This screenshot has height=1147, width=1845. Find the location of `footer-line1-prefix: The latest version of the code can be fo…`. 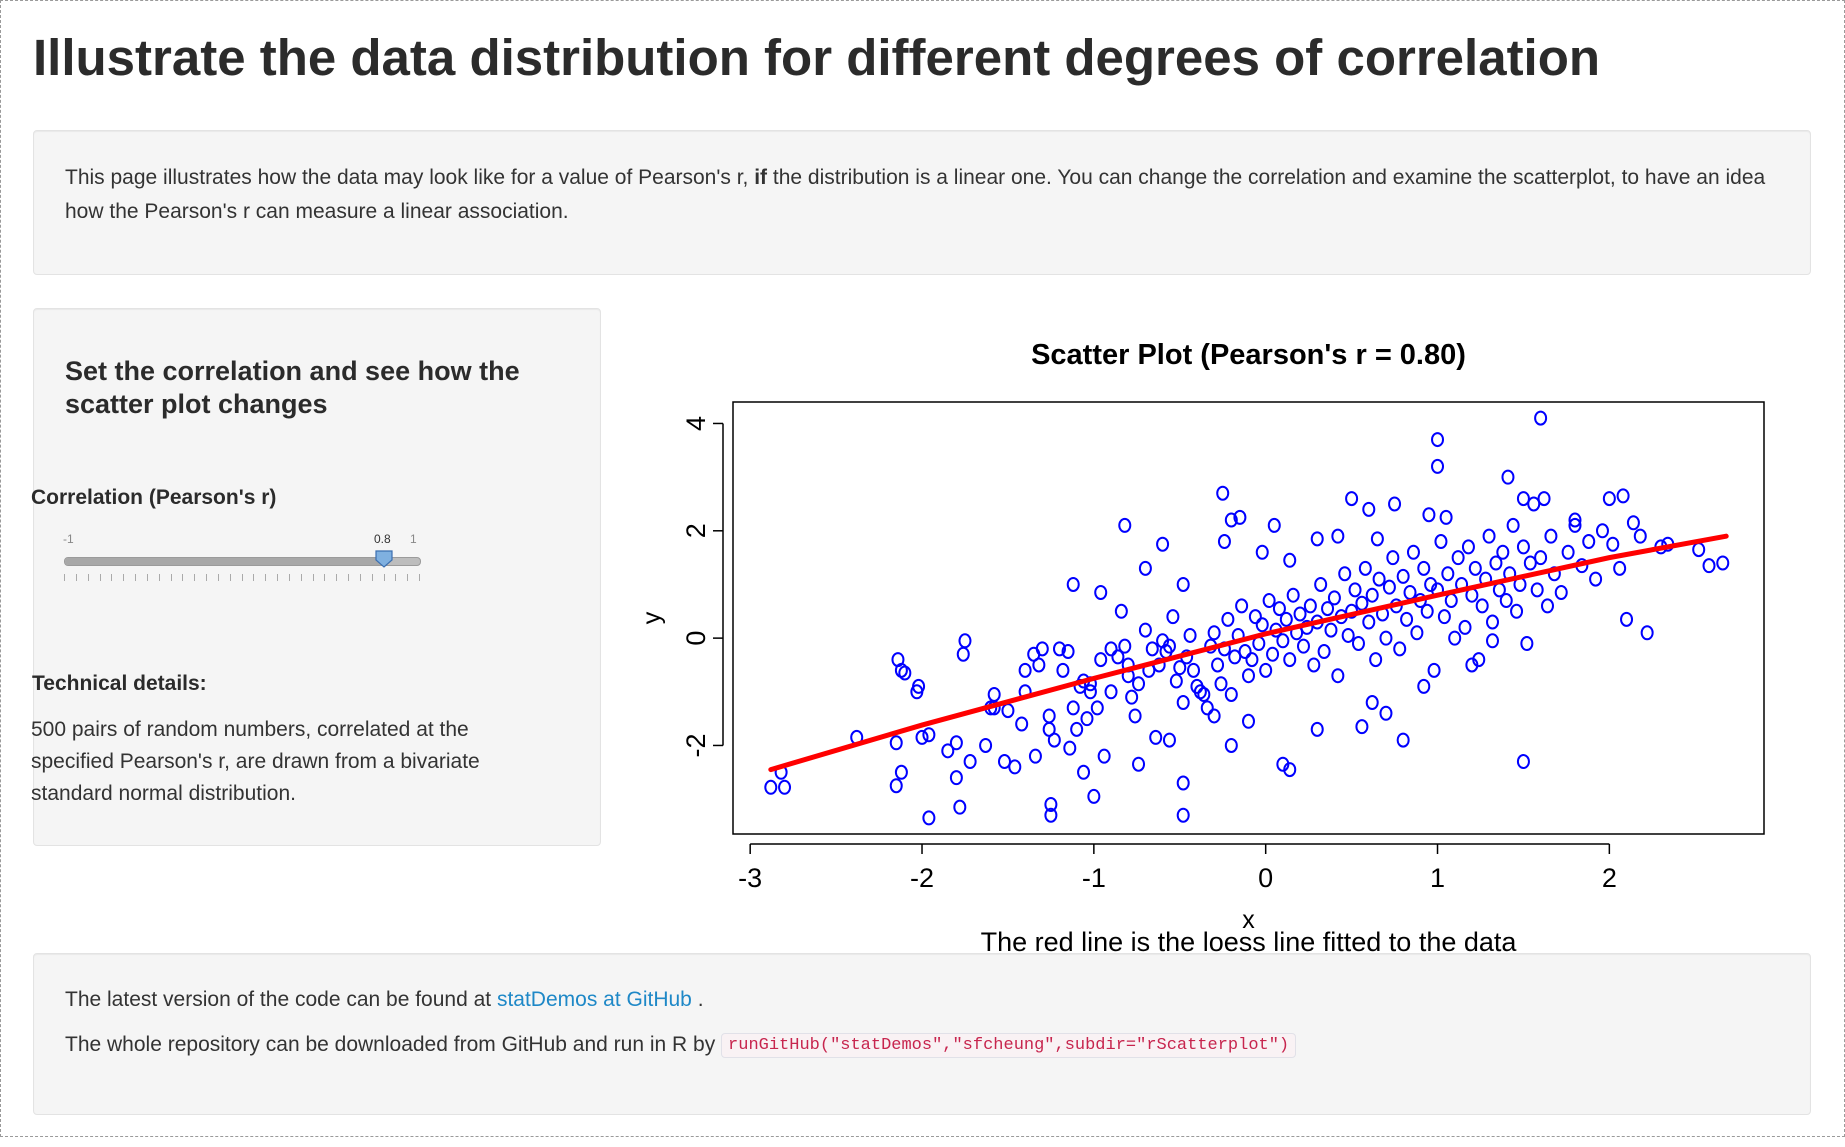

footer-line1-prefix: The latest version of the code can be fo… is located at coordinates (281, 999).